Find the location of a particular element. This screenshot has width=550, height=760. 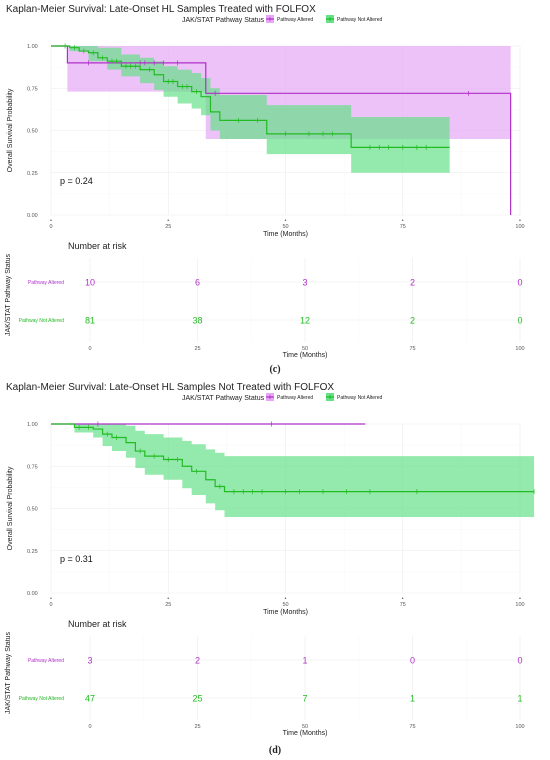

p-value: p = 0.24 is located at coordinates (76, 181).